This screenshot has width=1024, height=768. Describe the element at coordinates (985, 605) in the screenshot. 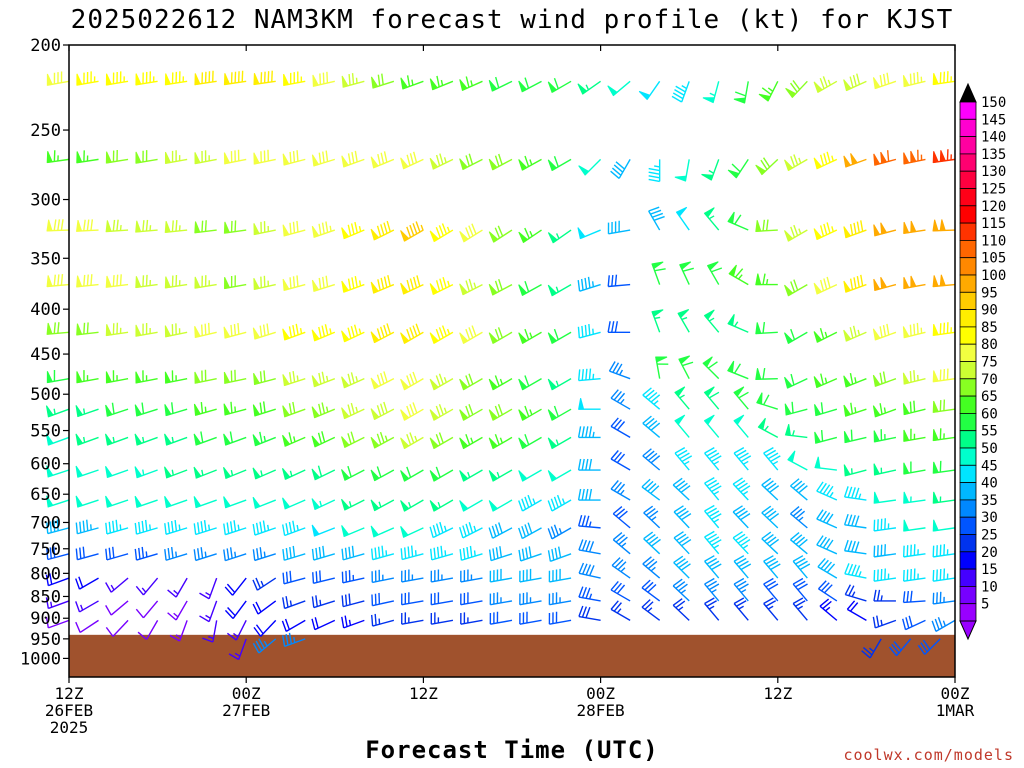

I see `colorbar-label: 5` at that location.